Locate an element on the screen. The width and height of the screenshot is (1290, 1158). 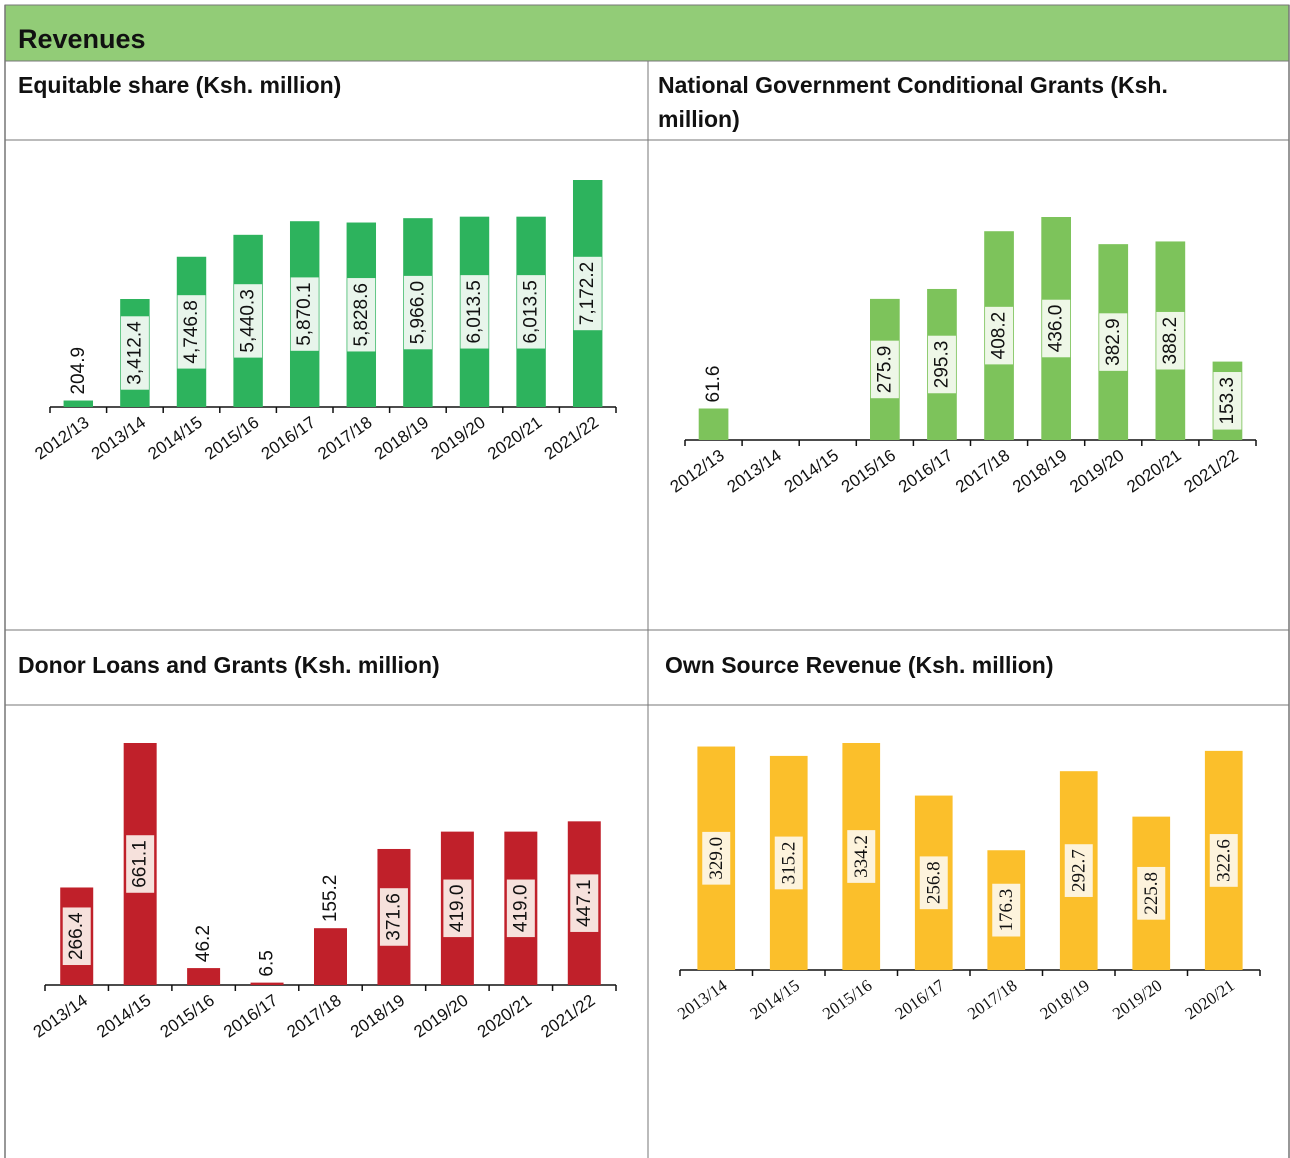
data-label: 275.9 is located at coordinates (884, 370).